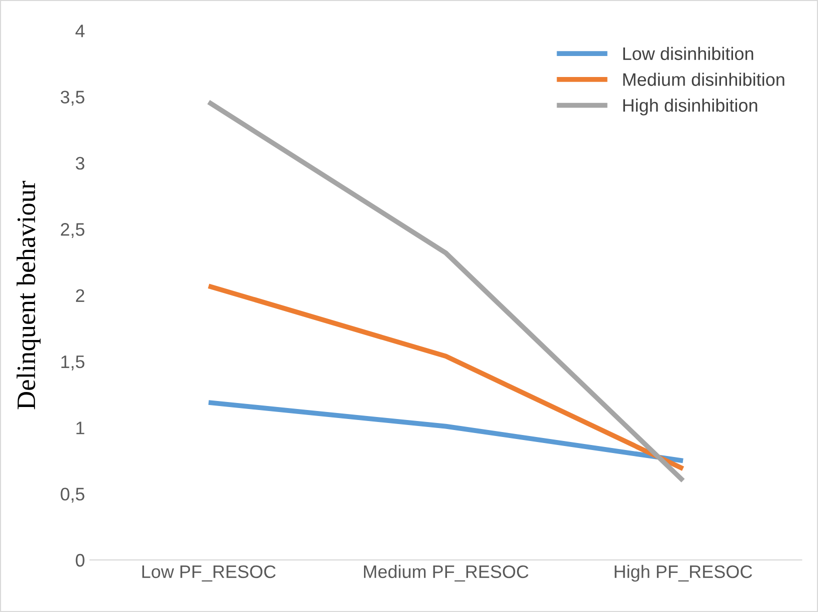 The image size is (818, 612). I want to click on y-tick-label: 4, so click(80, 31).